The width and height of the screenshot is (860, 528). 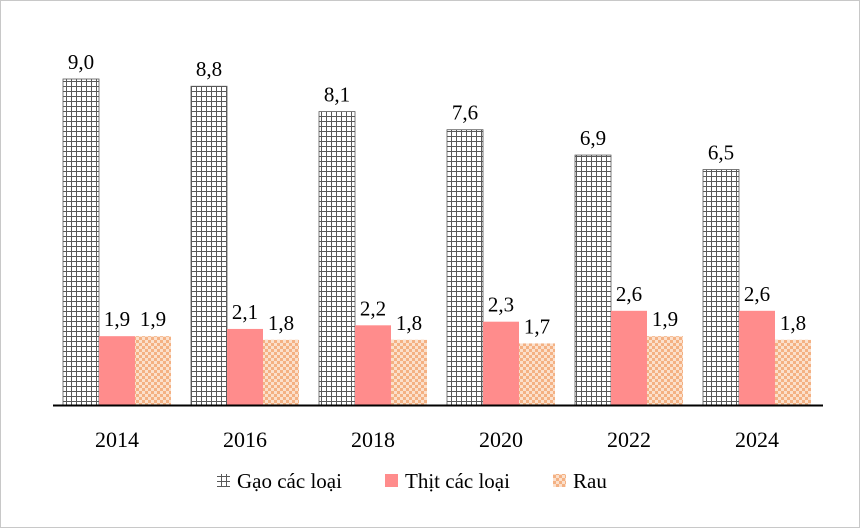 I want to click on bar-rau-2024, so click(x=793, y=372).